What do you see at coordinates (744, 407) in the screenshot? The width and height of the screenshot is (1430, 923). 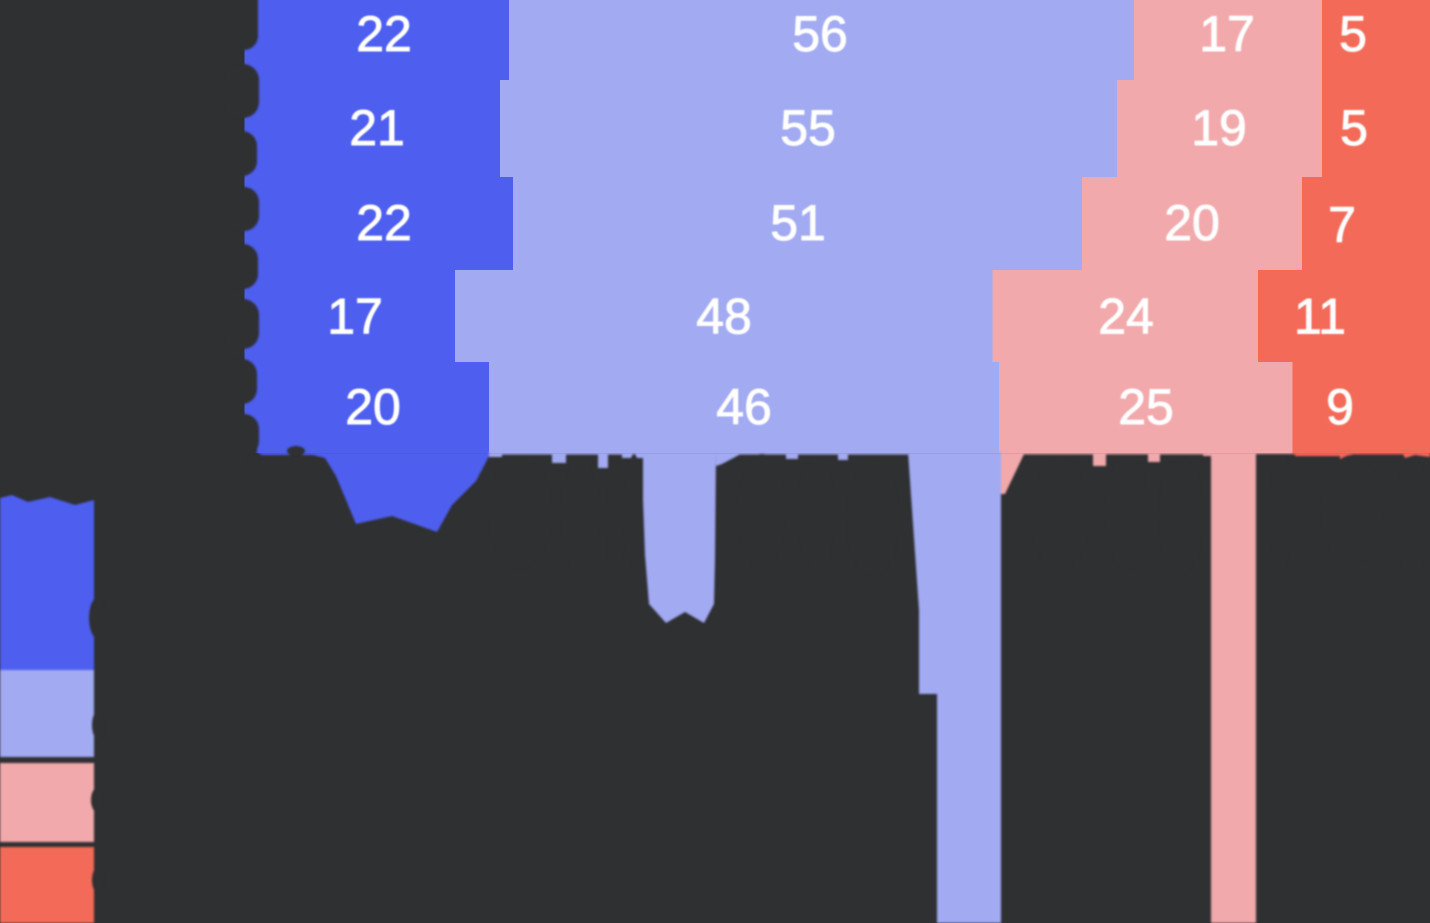 I see `svg-text: 46` at bounding box center [744, 407].